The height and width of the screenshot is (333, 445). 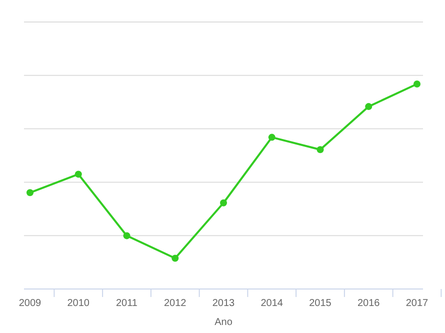 I want to click on x-tick-label: 2015, so click(x=320, y=303).